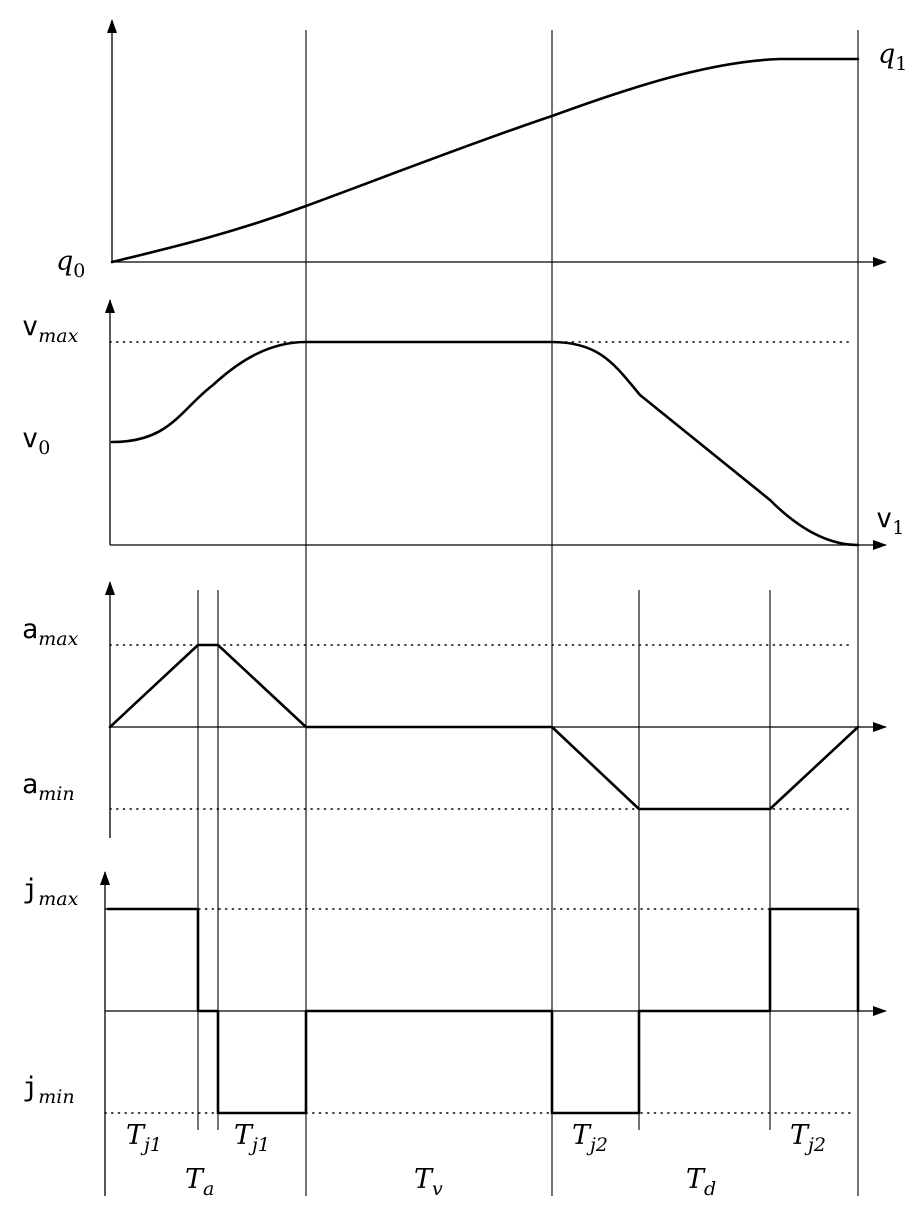 Image resolution: width=911 pixels, height=1208 pixels. Describe the element at coordinates (701, 1182) in the screenshot. I see `td-label: Td` at that location.